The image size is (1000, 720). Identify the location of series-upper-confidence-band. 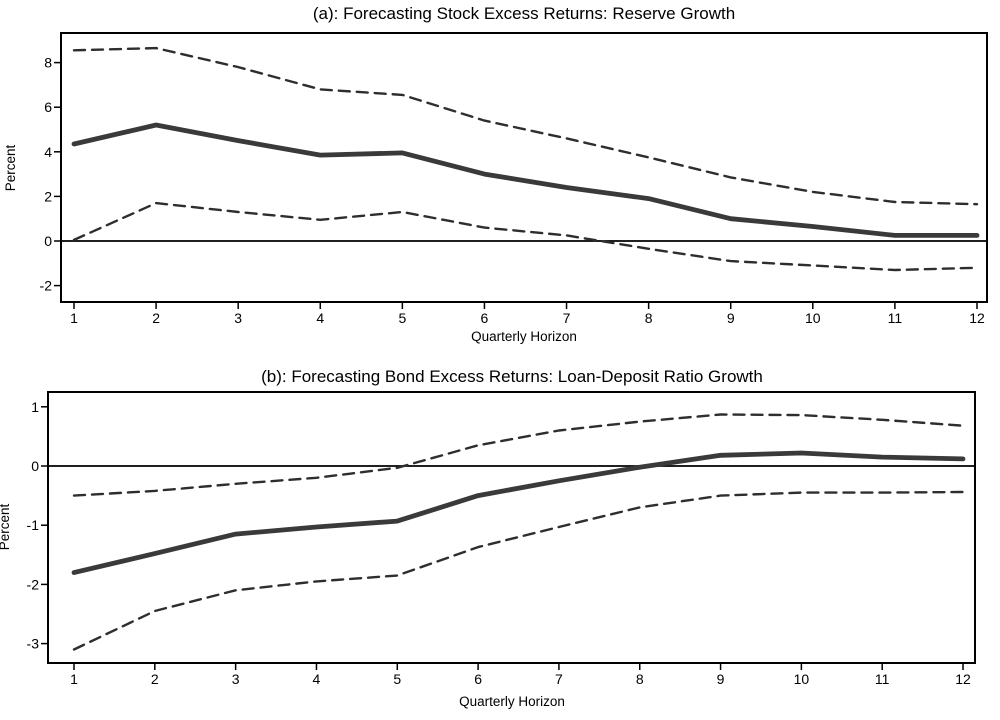
(518, 455).